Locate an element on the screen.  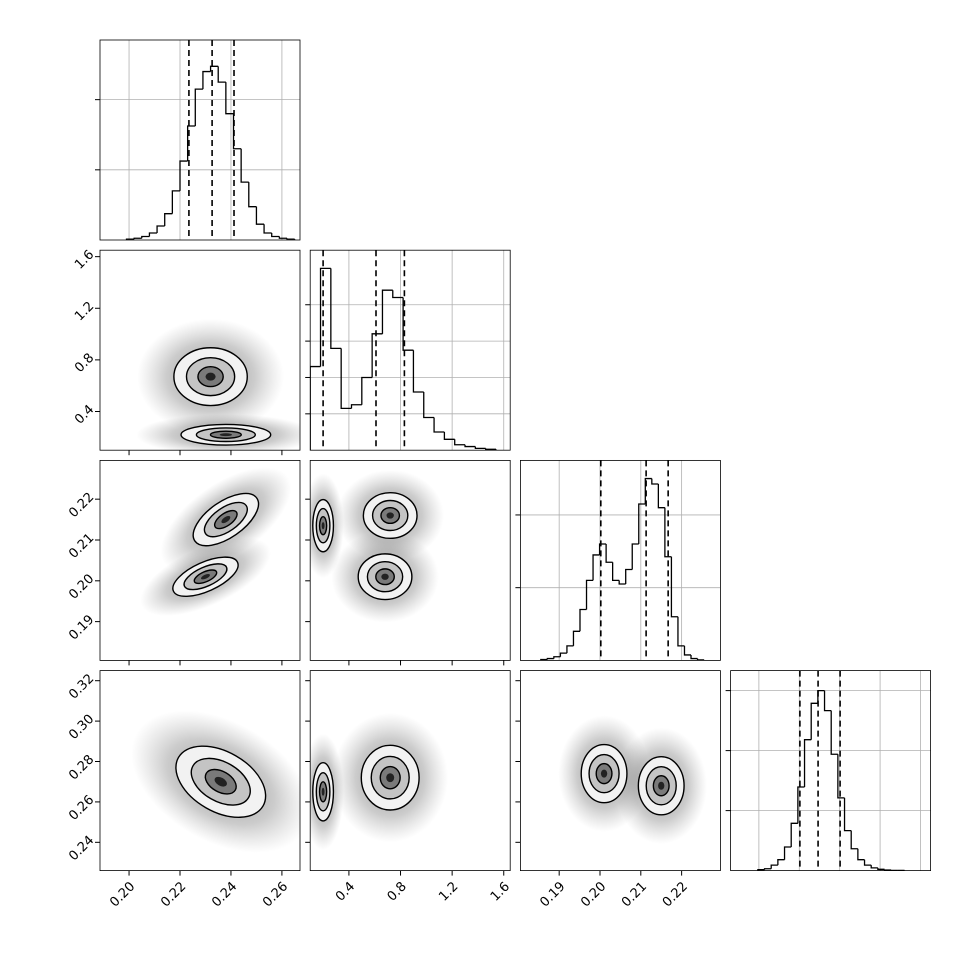
y-tick-label: 1.2 is located at coordinates (84, 311).